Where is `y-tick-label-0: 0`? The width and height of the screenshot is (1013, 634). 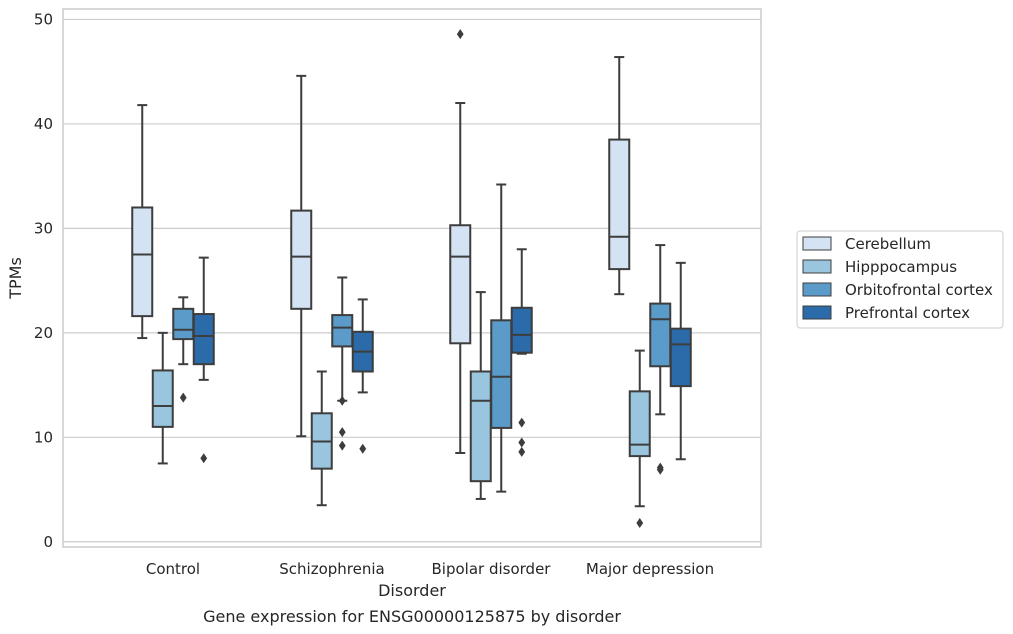
y-tick-label-0: 0 is located at coordinates (48, 542).